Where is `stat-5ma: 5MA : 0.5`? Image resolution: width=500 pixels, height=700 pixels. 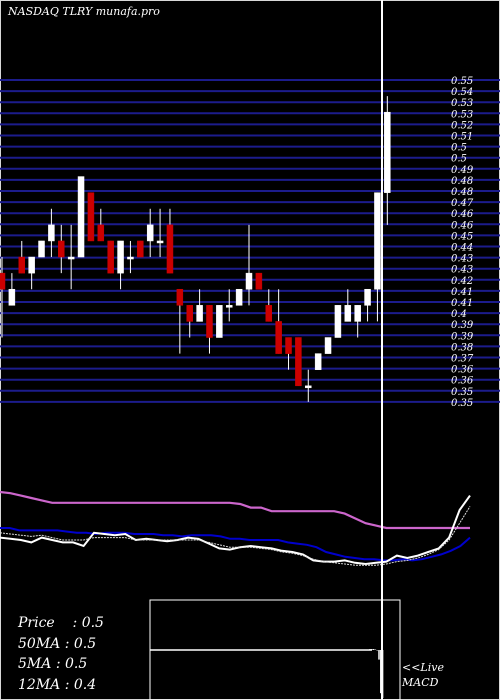 stat-5ma: 5MA : 0.5 is located at coordinates (52, 664).